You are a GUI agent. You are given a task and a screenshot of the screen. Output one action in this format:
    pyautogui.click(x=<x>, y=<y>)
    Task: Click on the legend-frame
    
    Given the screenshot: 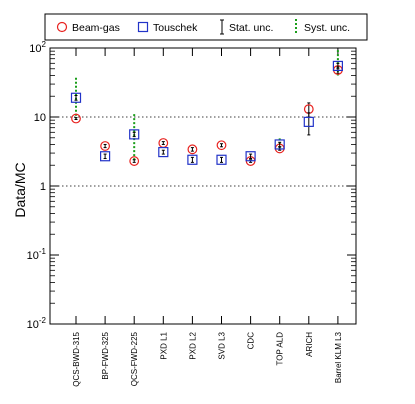 What is the action you would take?
    pyautogui.click(x=206, y=27)
    